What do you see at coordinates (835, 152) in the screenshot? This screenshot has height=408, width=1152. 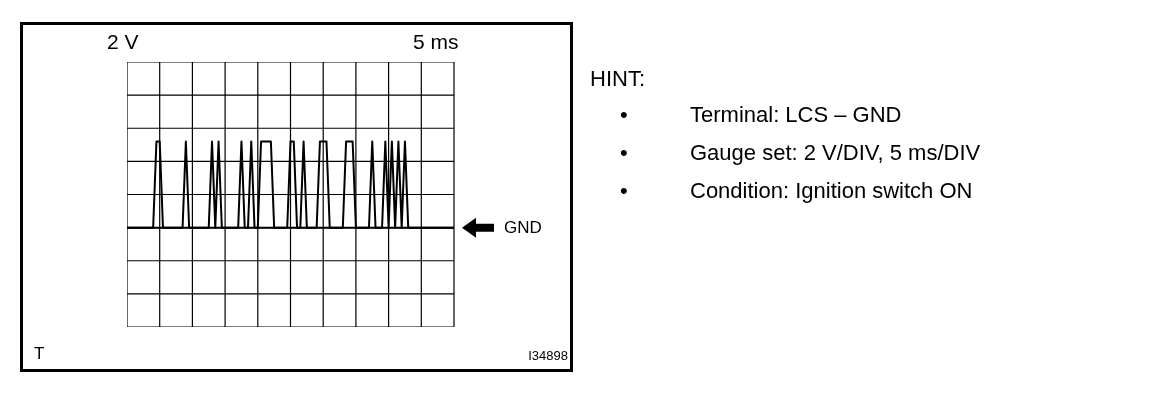 I see `text: Gauge set: 2 V/DIV, 5 ms/DIV` at bounding box center [835, 152].